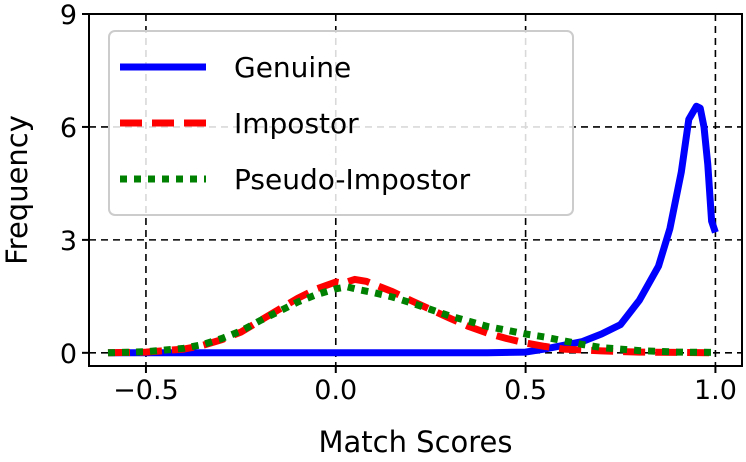 The width and height of the screenshot is (746, 462). Describe the element at coordinates (715, 390) in the screenshot. I see `x-tick-label: 1.0` at that location.